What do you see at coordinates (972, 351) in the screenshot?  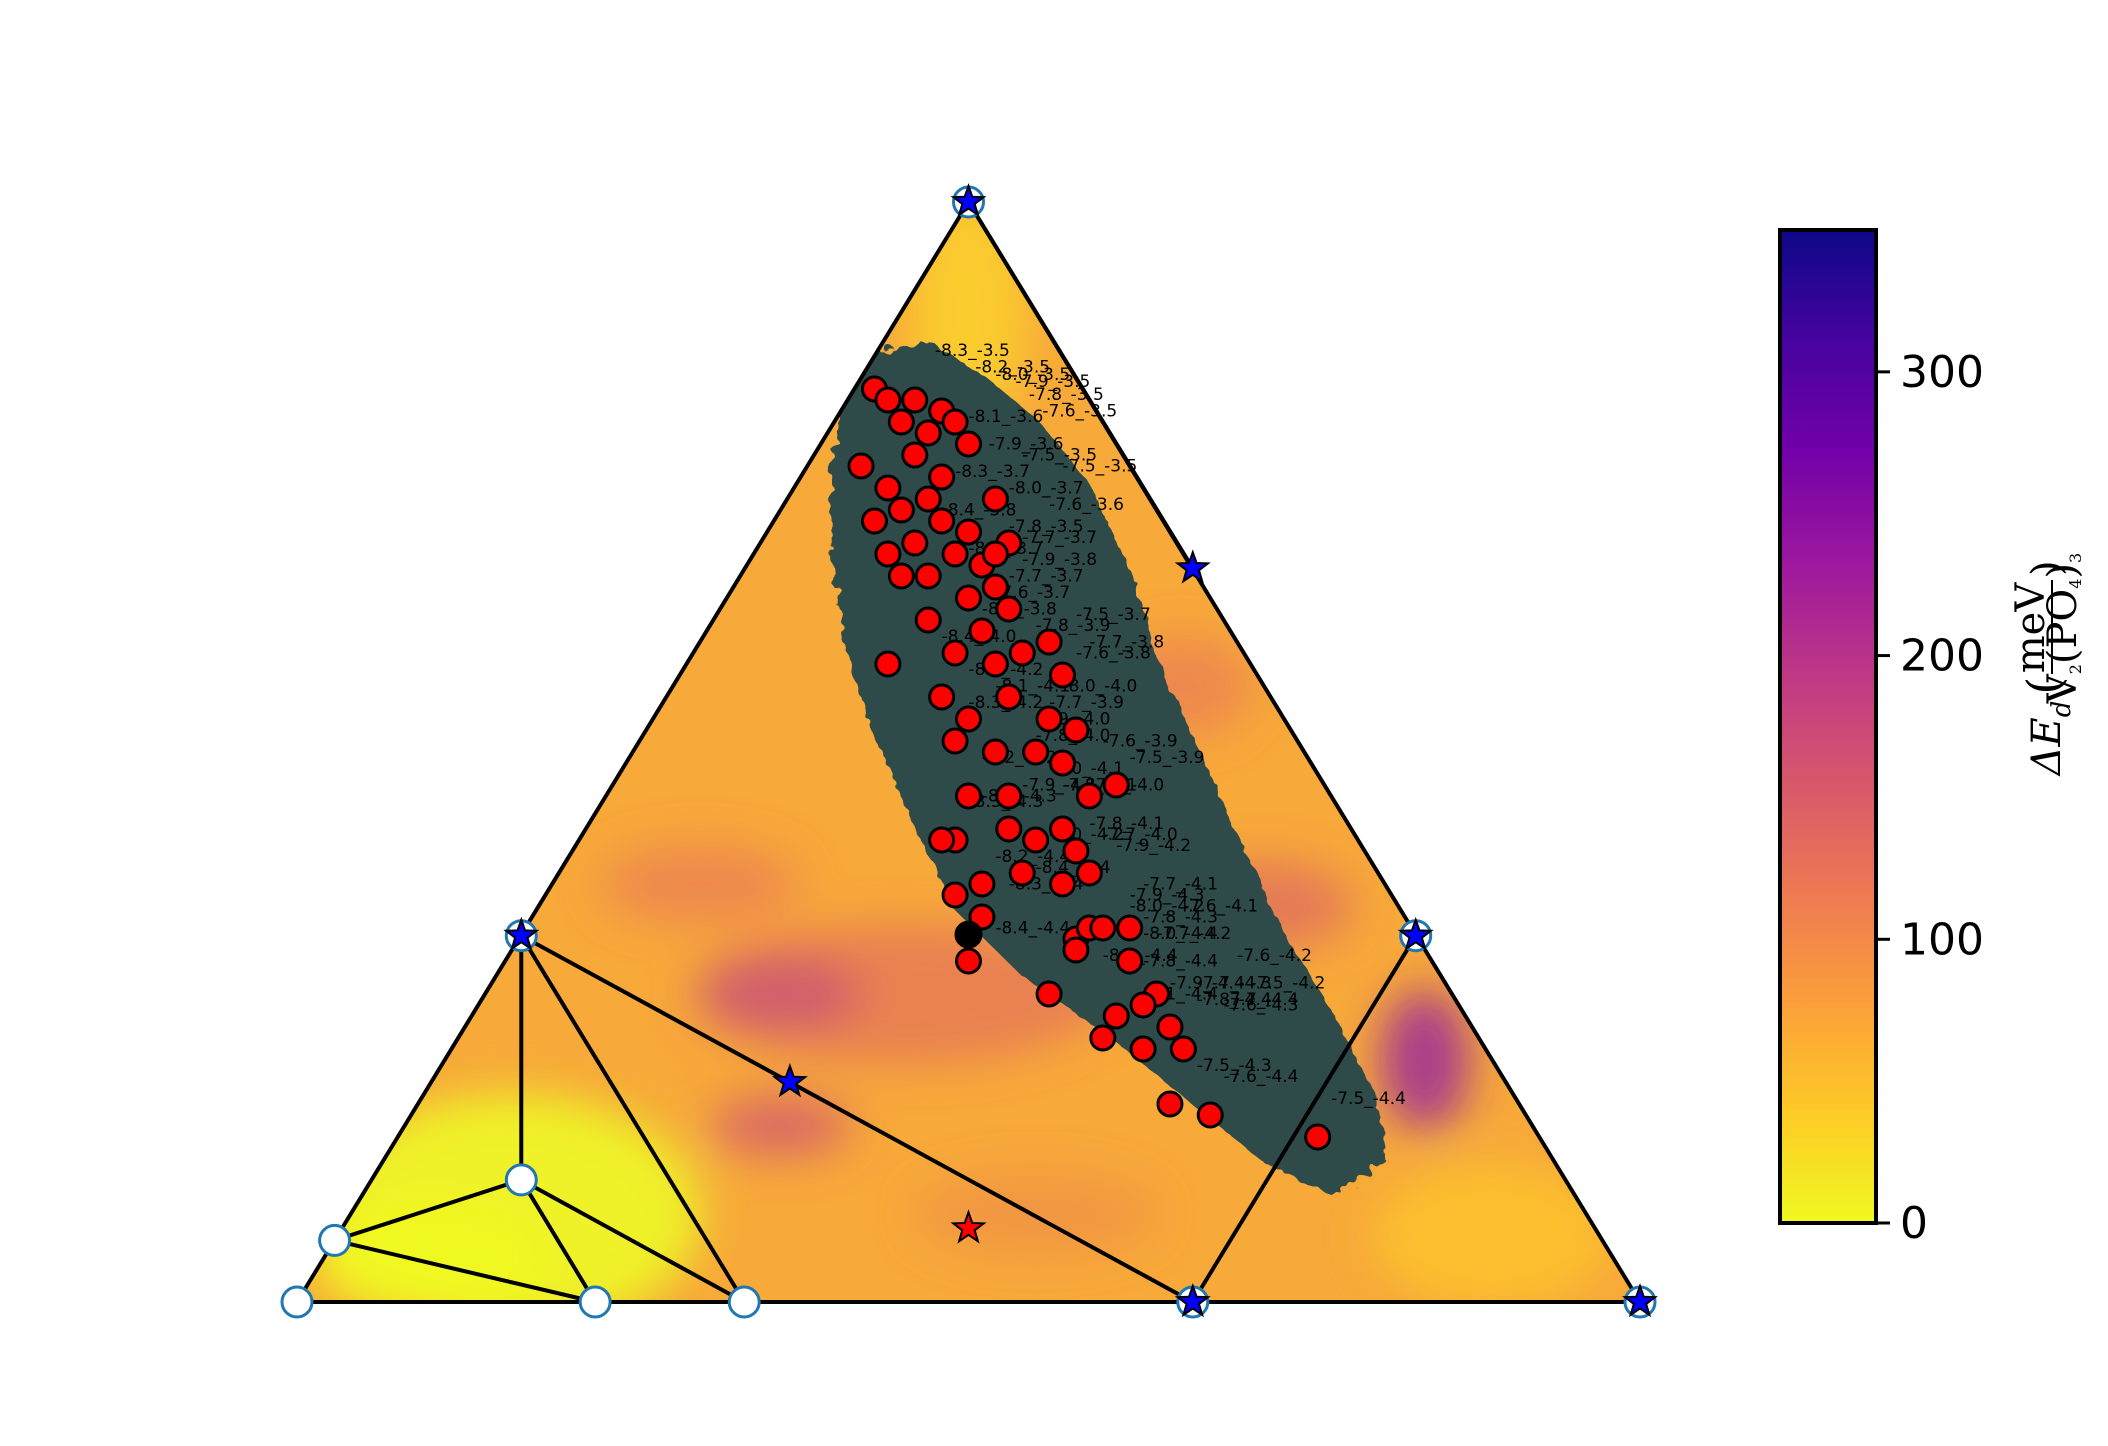 I see `point-label: -8.3_-3.5` at bounding box center [972, 351].